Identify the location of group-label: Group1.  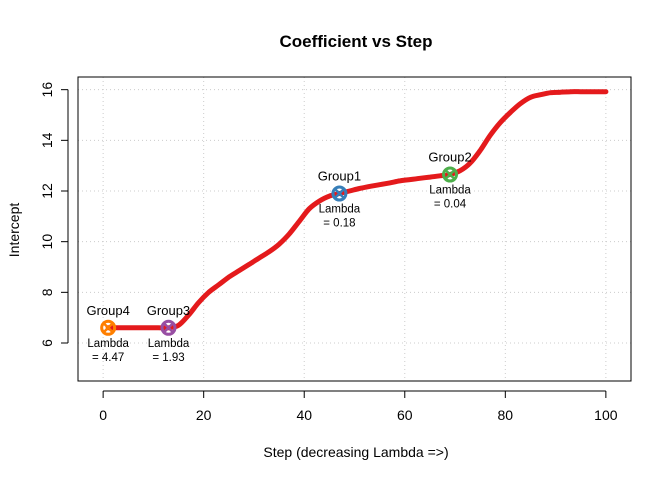
(339, 176).